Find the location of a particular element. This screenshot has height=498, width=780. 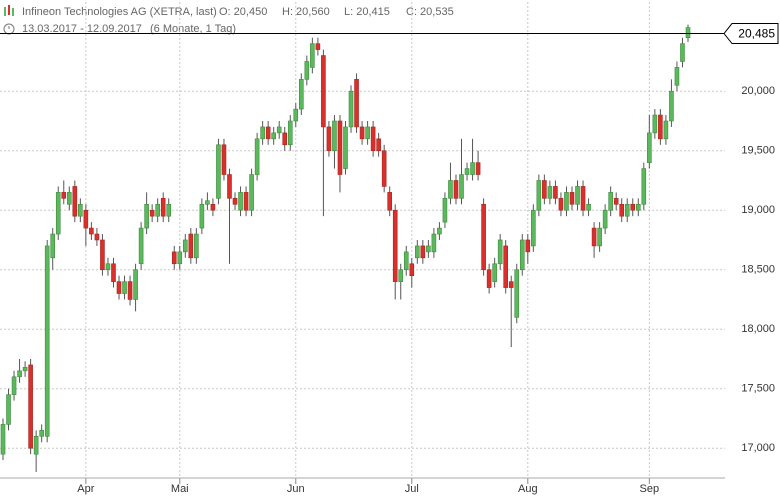

last-price-label: 20,485 is located at coordinates (756, 34).